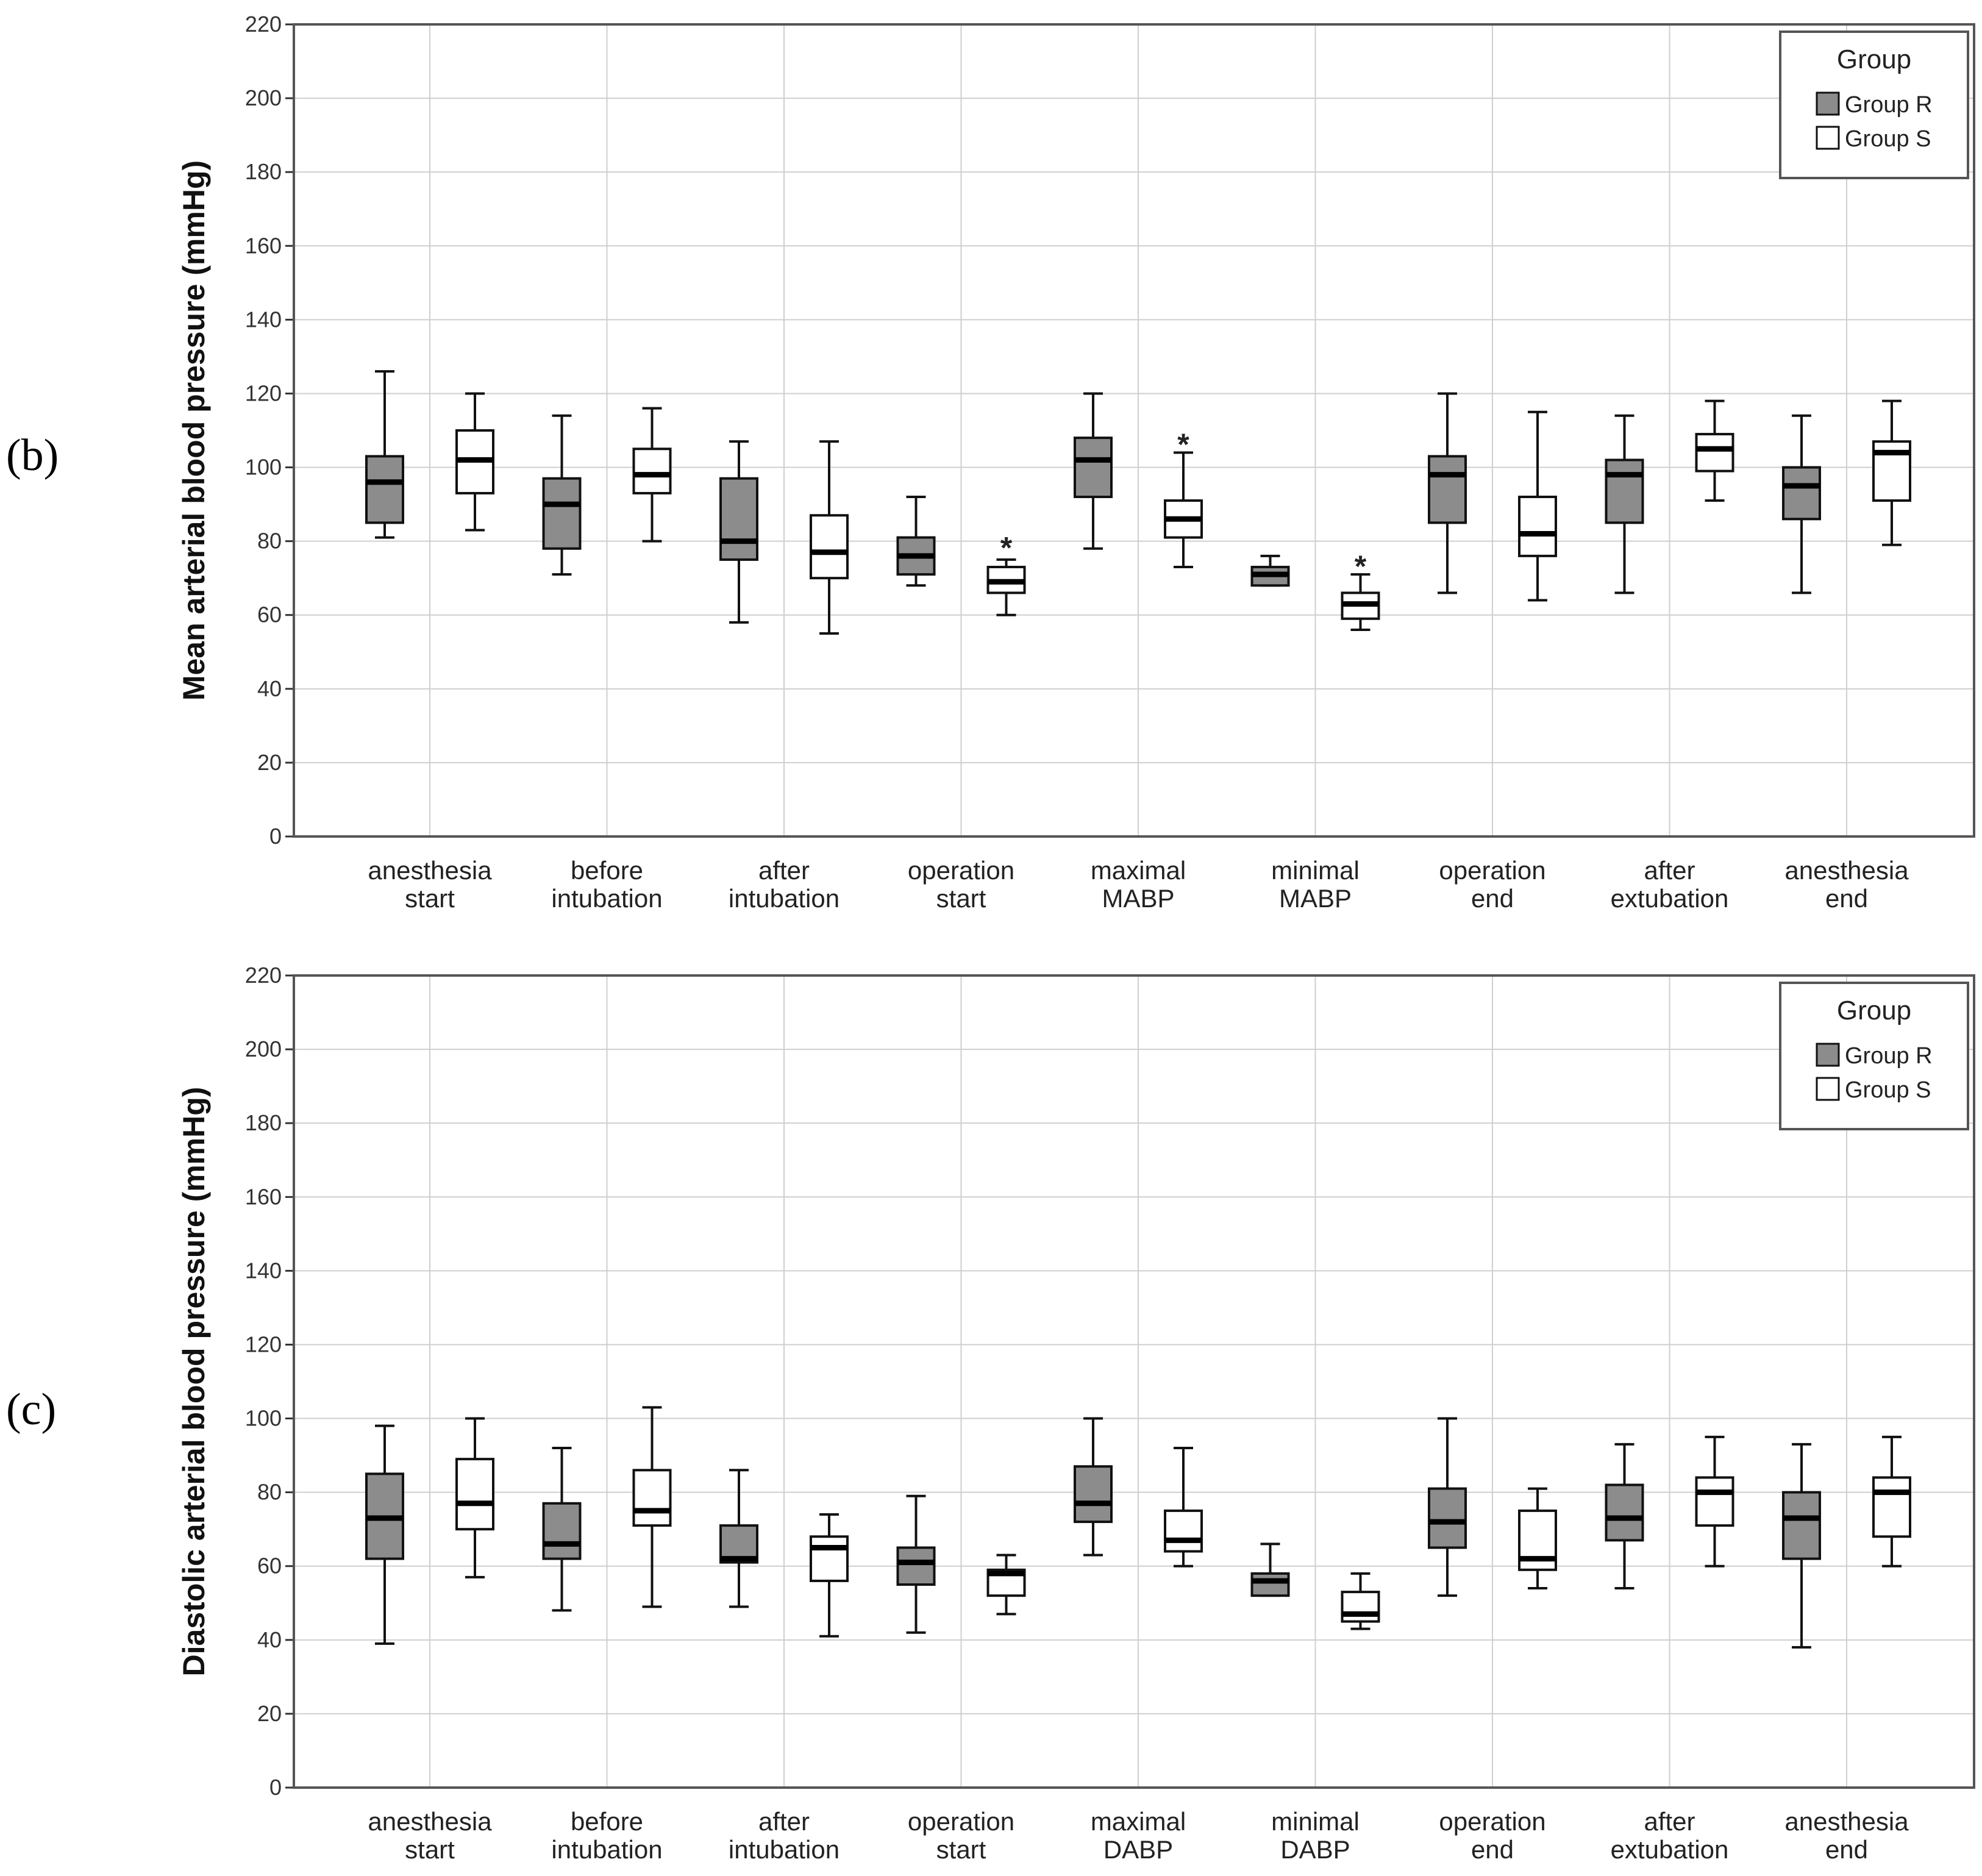 This screenshot has width=1982, height=1876. I want to click on legend-entry: Group S, so click(1888, 1090).